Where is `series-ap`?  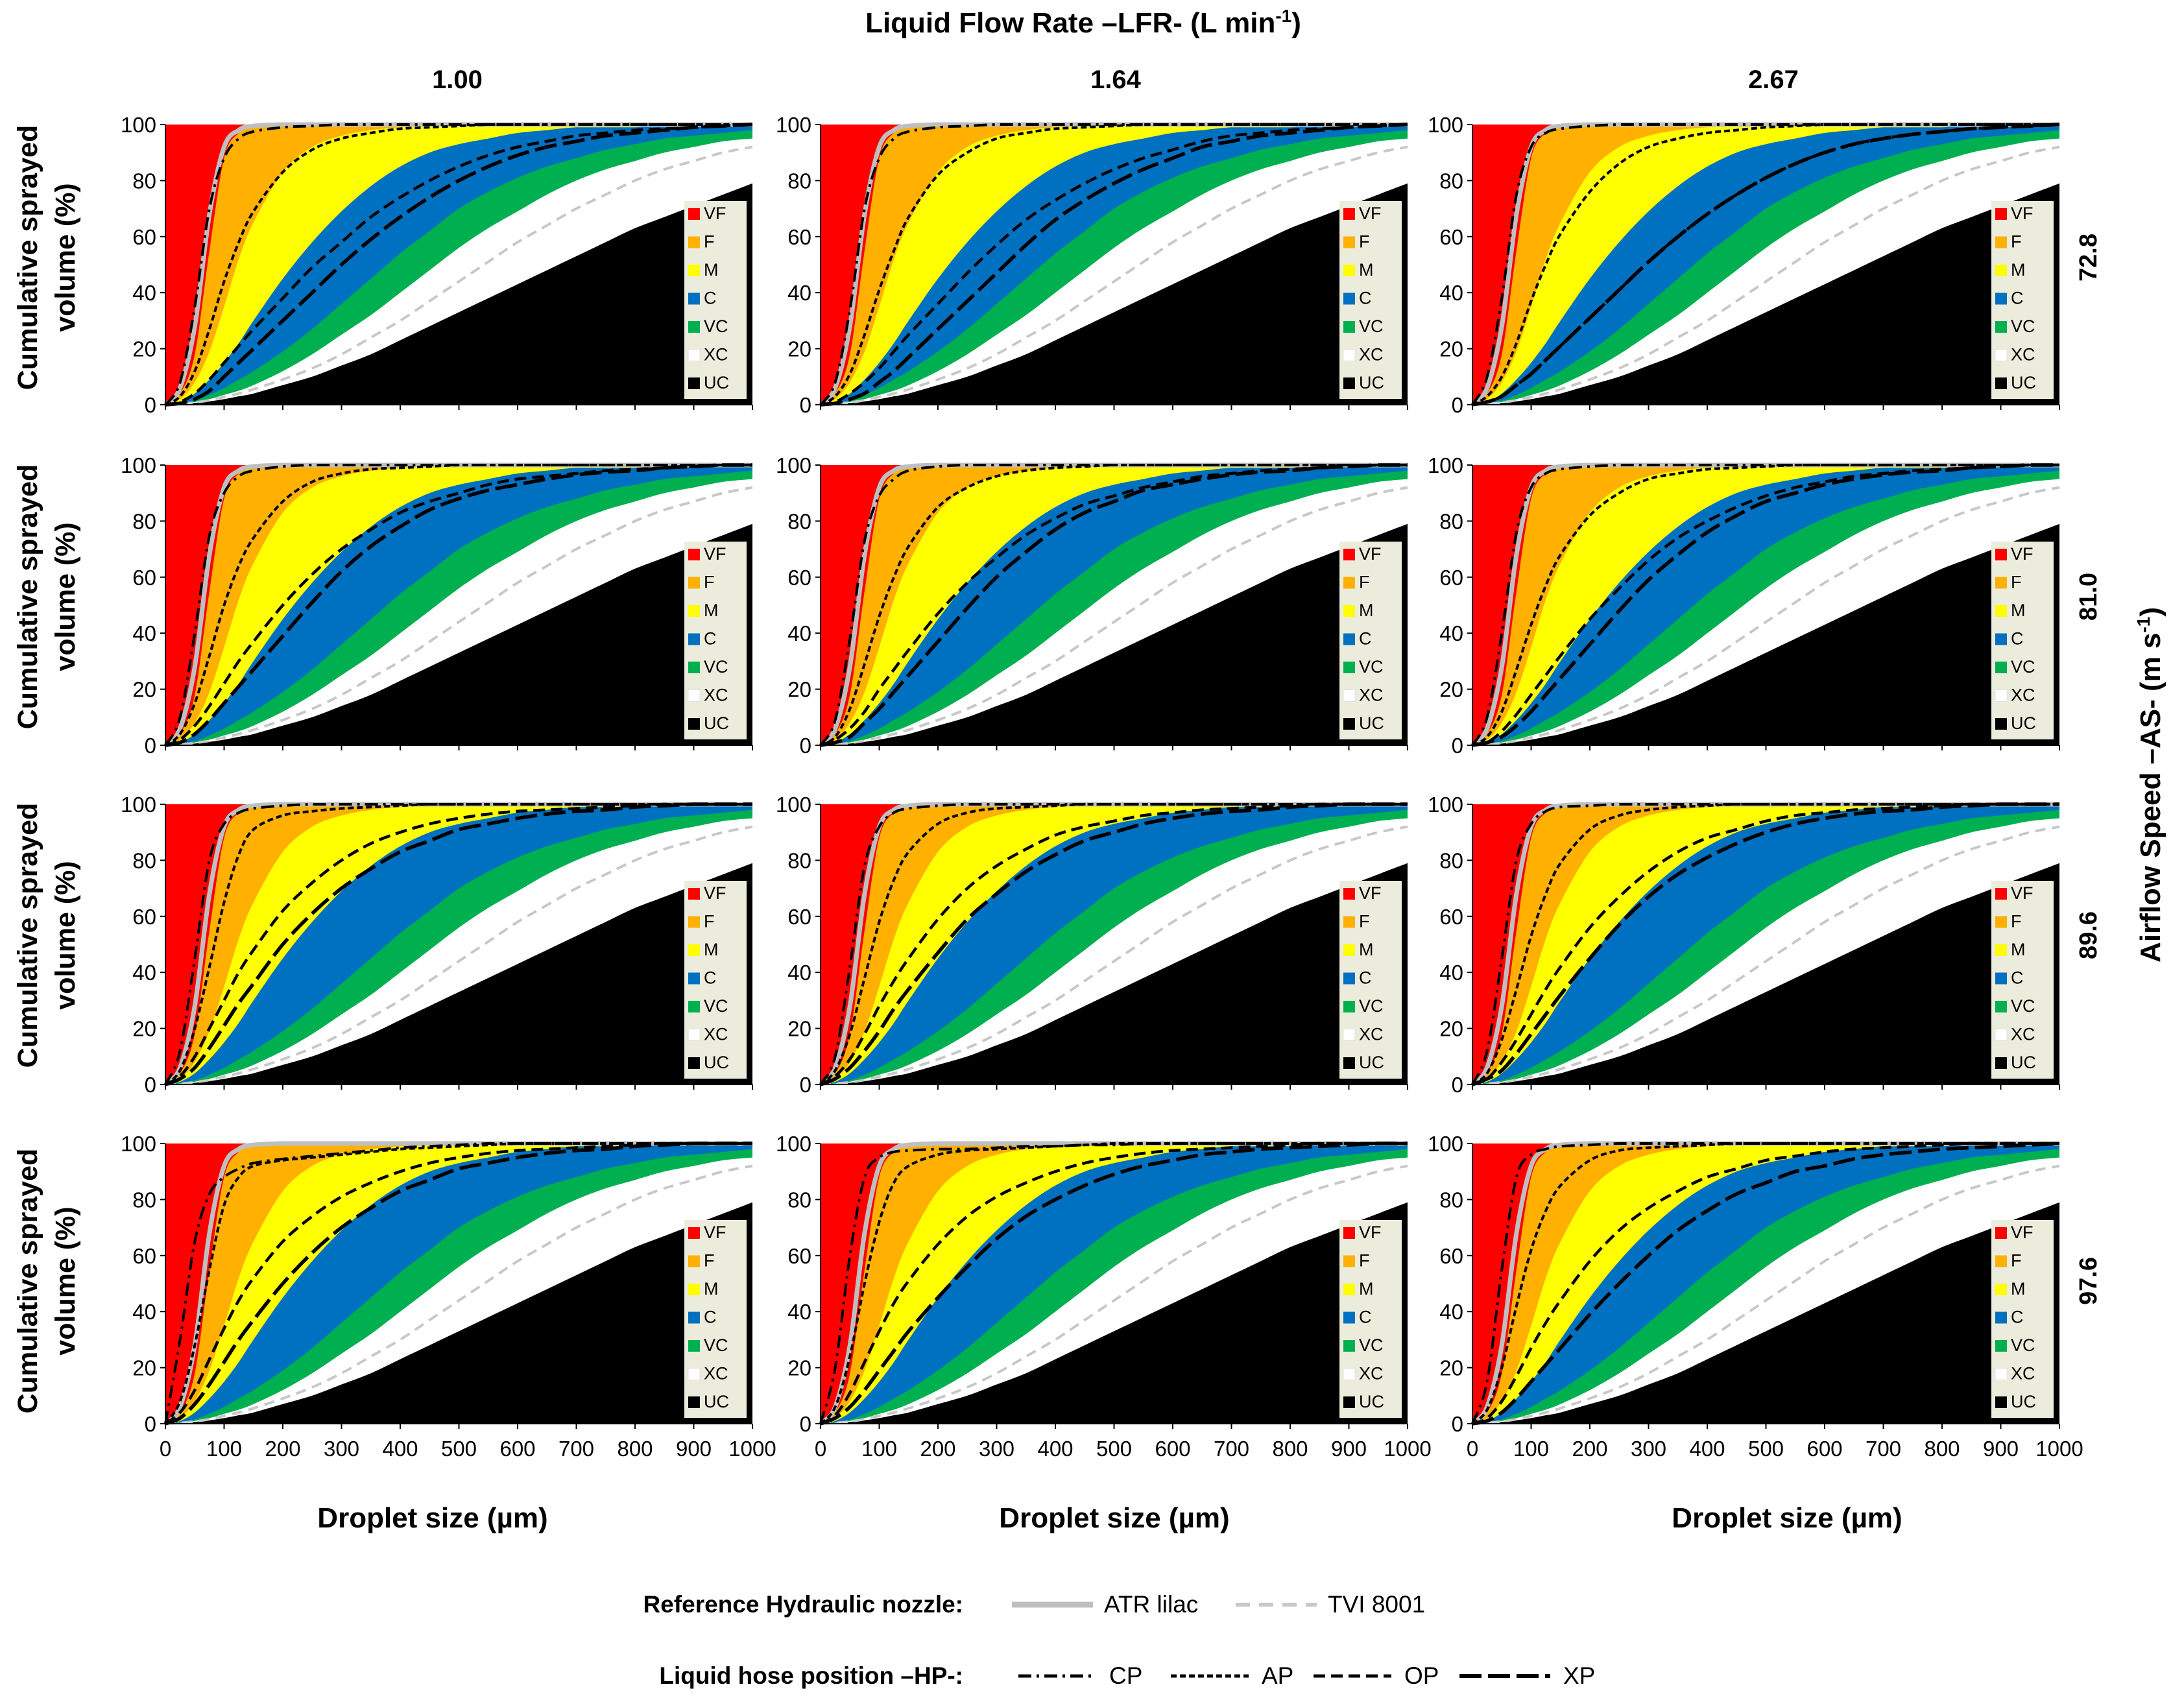
series-ap is located at coordinates (1114, 605).